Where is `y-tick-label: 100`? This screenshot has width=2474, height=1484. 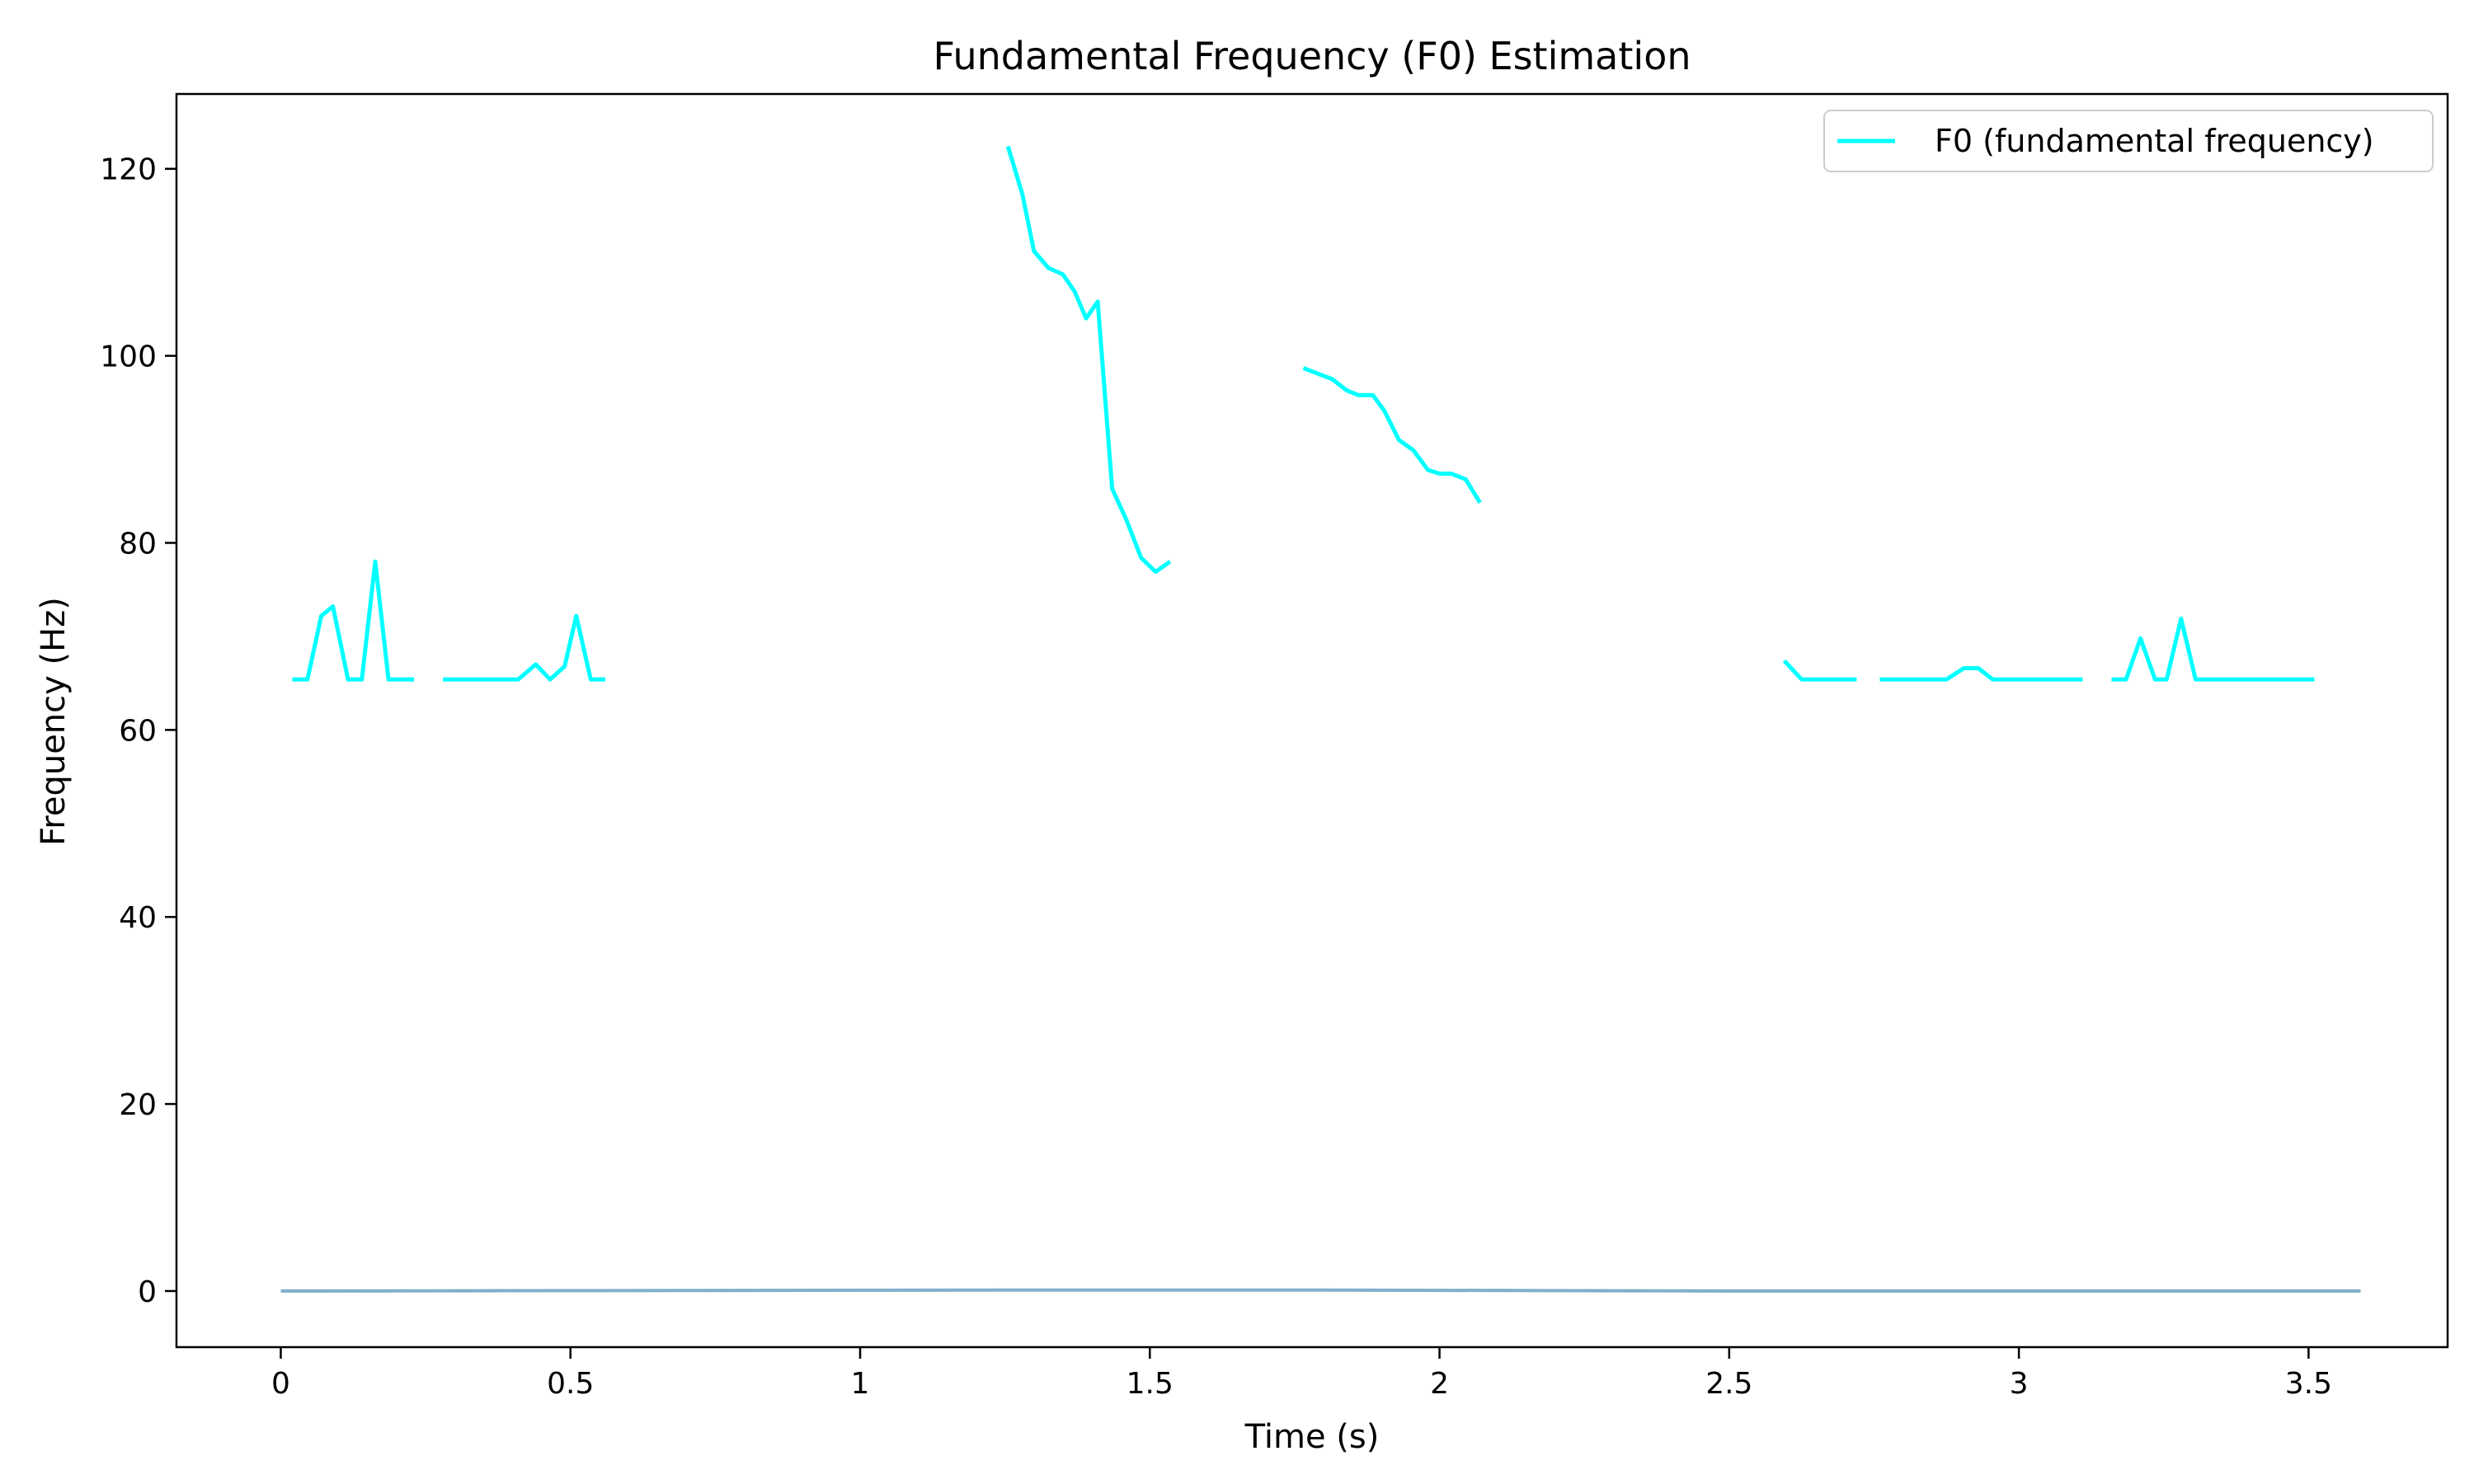 y-tick-label: 100 is located at coordinates (128, 357).